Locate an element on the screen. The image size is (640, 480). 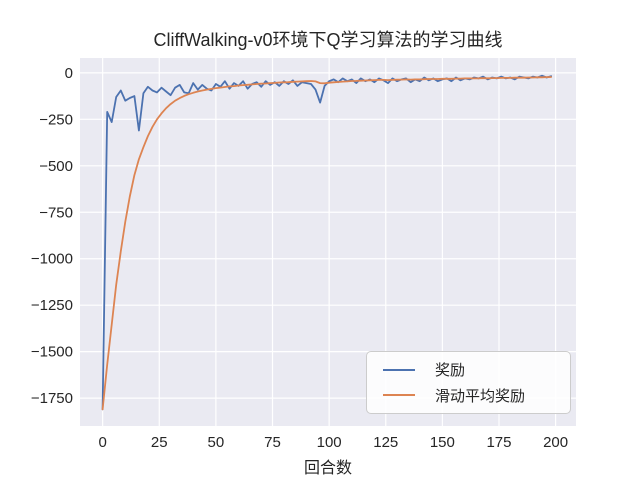
legend-row-moving-average: 滑动平均奖励 is located at coordinates (468, 395).